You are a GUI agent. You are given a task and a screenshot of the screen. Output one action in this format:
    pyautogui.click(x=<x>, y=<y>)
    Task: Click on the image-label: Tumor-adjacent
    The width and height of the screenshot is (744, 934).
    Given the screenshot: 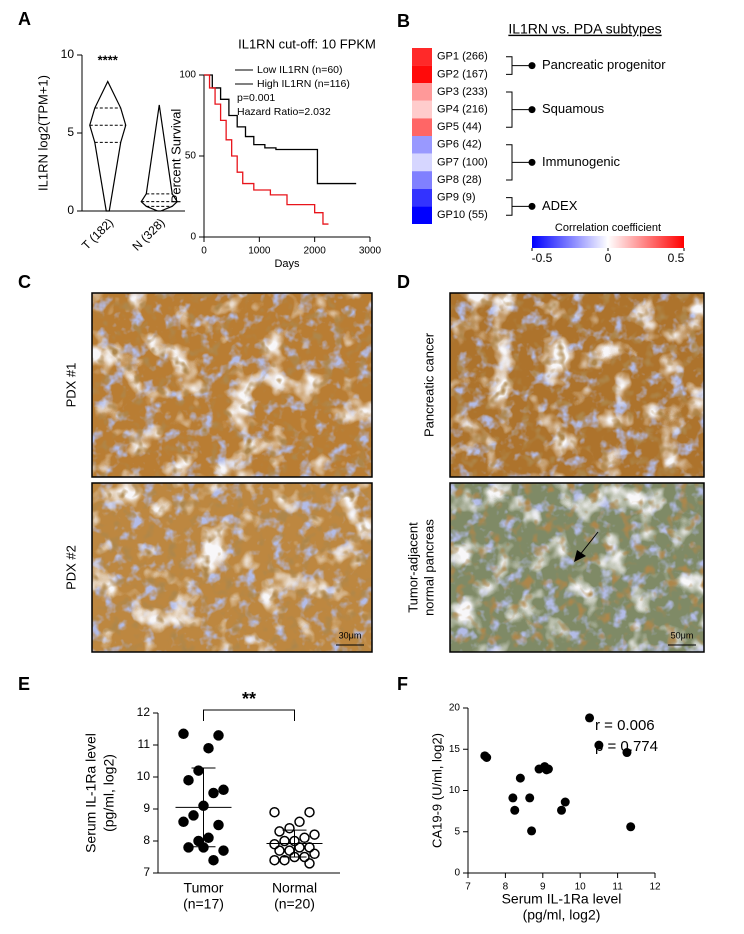 What is the action you would take?
    pyautogui.click(x=412, y=567)
    